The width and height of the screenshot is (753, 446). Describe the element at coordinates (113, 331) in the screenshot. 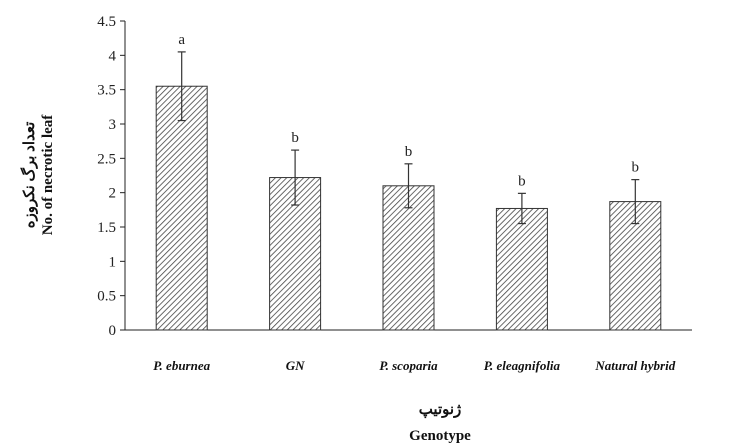

I see `y-tick-label: 0` at that location.